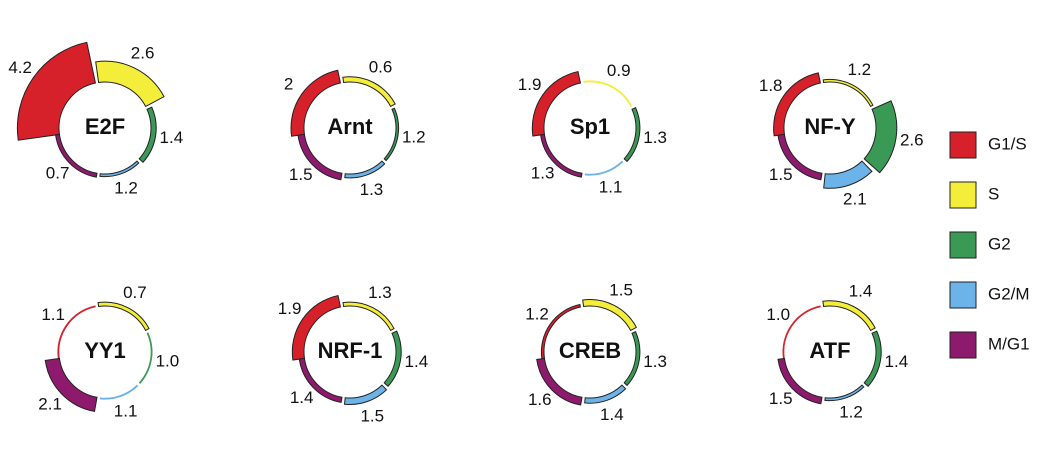 The height and width of the screenshot is (472, 1063). Describe the element at coordinates (288, 83) in the screenshot. I see `value-label: 2` at that location.